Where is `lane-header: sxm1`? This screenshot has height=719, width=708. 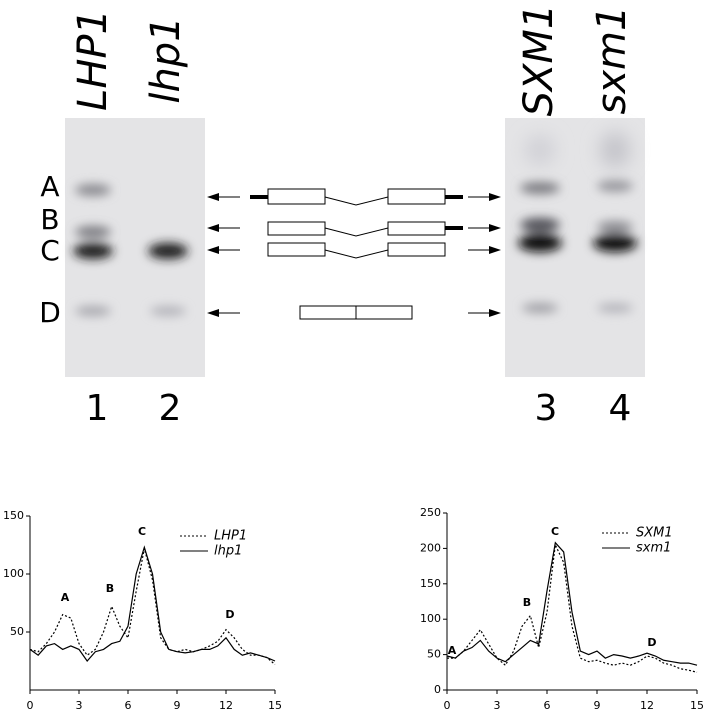
lane-header: sxm1 is located at coordinates (612, 60).